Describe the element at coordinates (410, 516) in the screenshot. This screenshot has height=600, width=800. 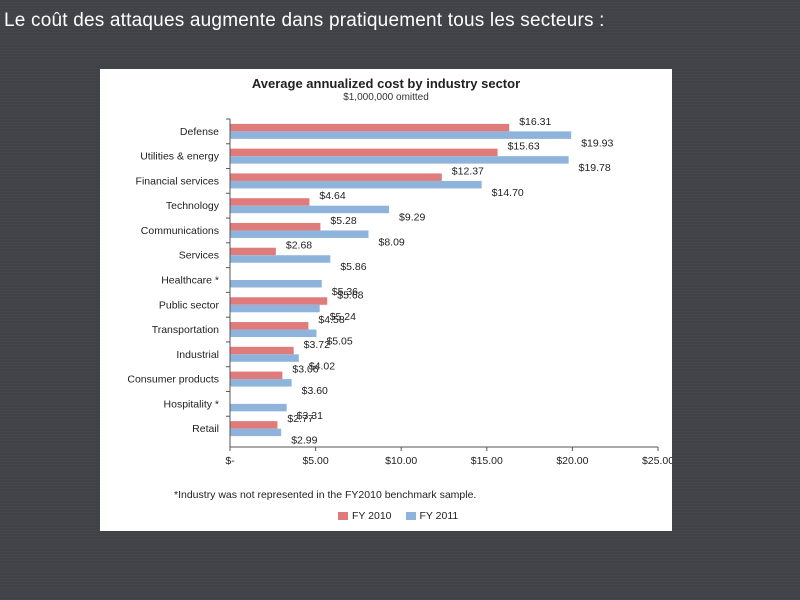
I see `legend-swatch-fy2011` at that location.